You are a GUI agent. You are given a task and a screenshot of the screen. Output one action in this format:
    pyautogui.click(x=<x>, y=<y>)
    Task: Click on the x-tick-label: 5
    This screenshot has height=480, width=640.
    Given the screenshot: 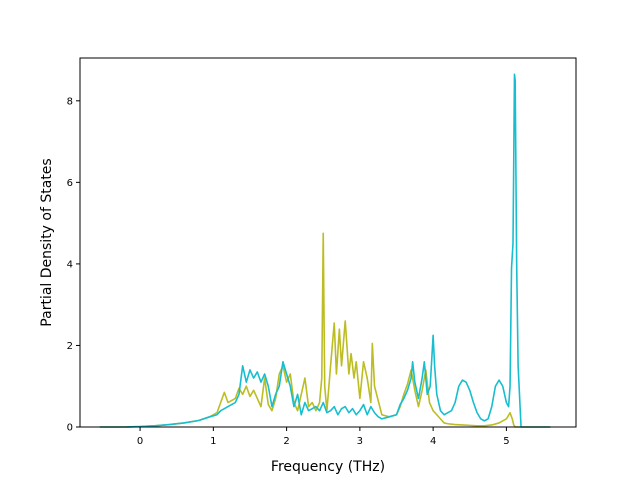 What is the action you would take?
    pyautogui.click(x=506, y=441)
    